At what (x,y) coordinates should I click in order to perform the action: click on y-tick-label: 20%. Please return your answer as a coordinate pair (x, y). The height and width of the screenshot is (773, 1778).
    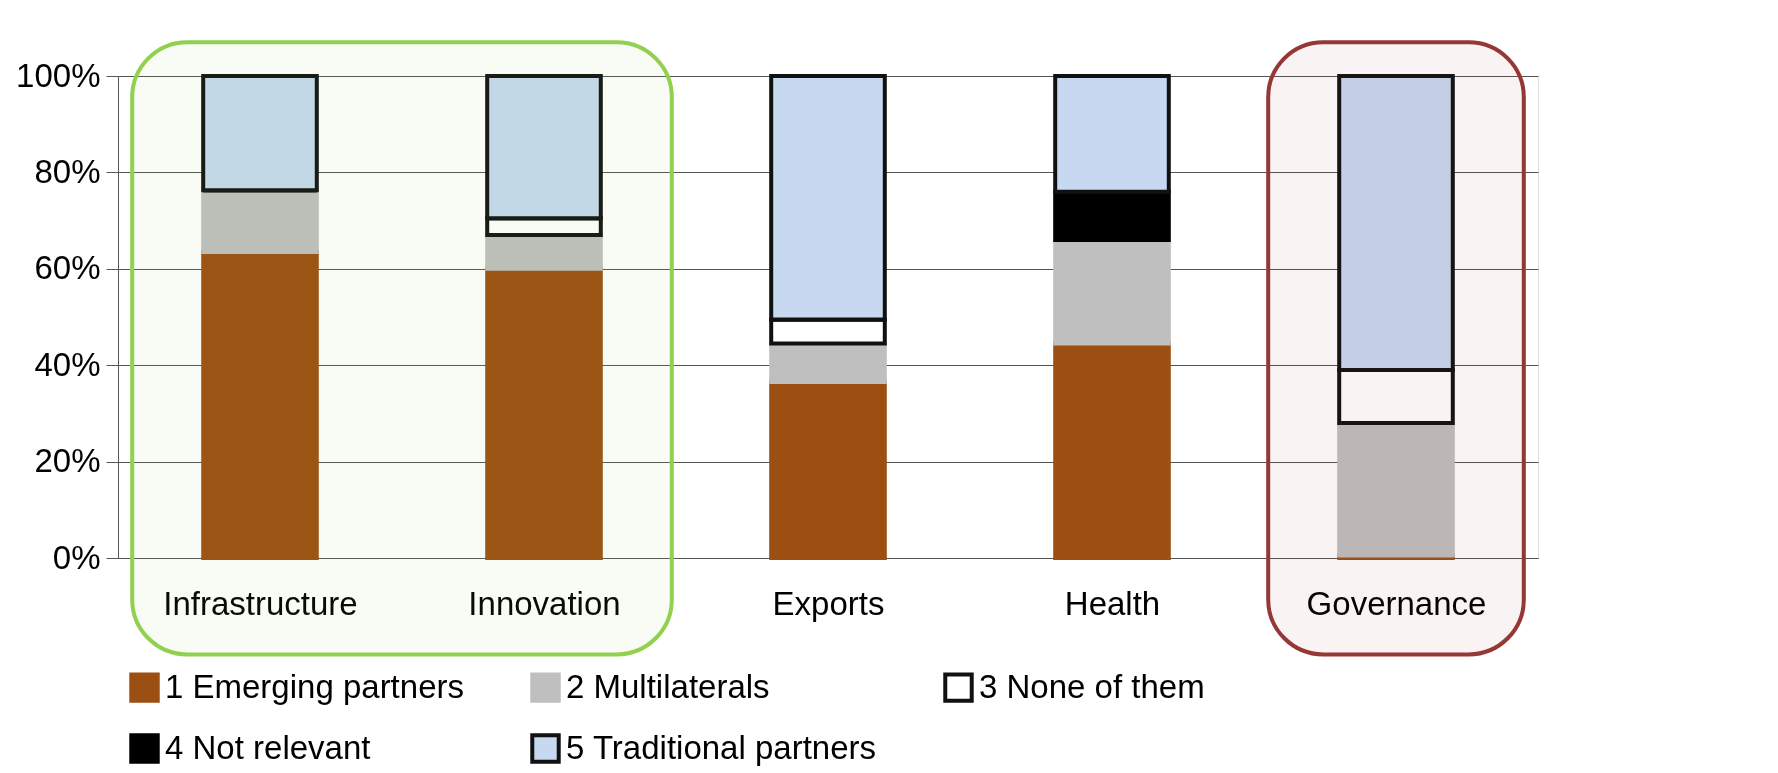
    Looking at the image, I should click on (67, 461).